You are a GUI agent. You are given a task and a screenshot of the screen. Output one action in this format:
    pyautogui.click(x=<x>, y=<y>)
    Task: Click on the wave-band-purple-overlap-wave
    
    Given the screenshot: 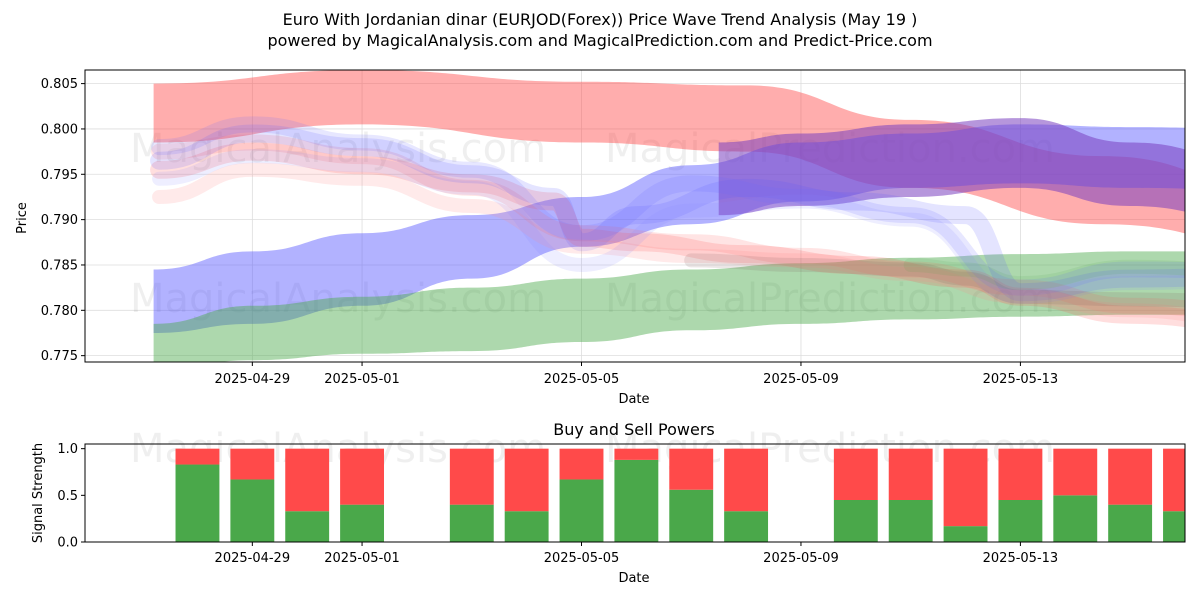 What is the action you would take?
    pyautogui.click(x=951, y=167)
    